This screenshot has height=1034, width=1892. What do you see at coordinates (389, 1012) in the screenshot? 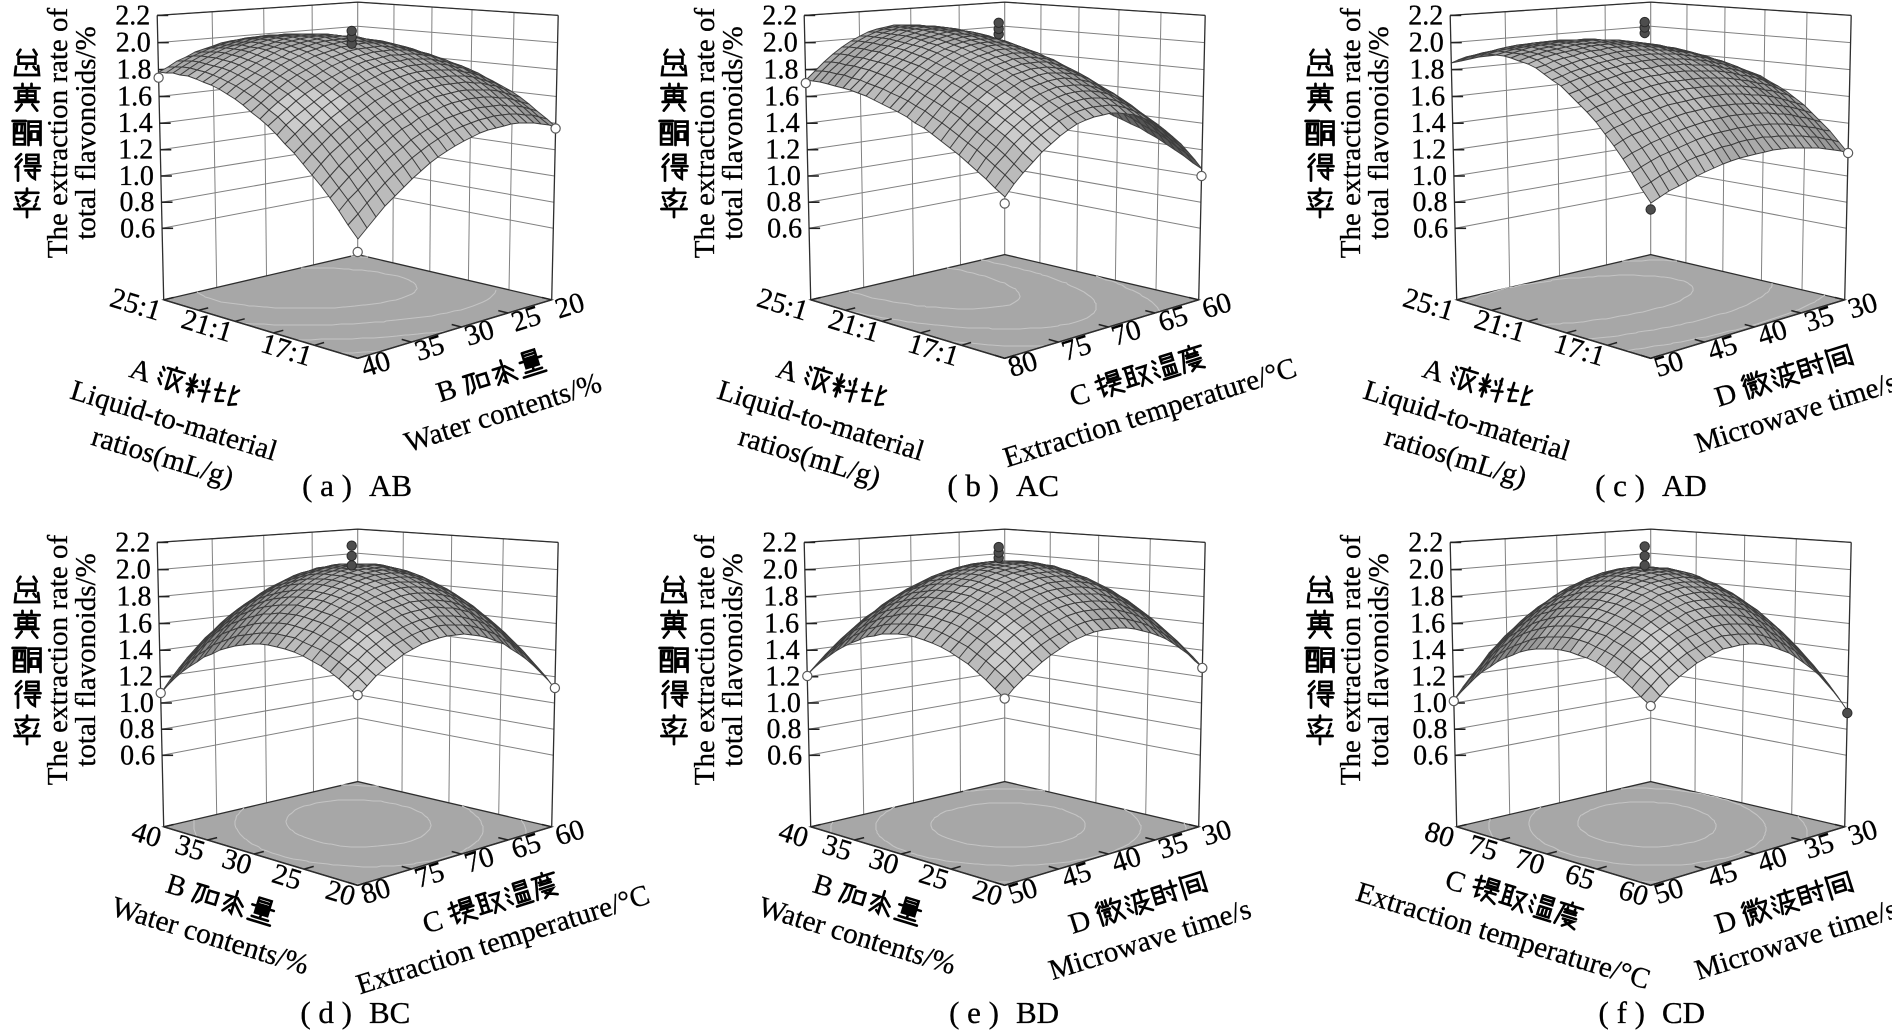
I see `svg-text: BC` at bounding box center [389, 1012].